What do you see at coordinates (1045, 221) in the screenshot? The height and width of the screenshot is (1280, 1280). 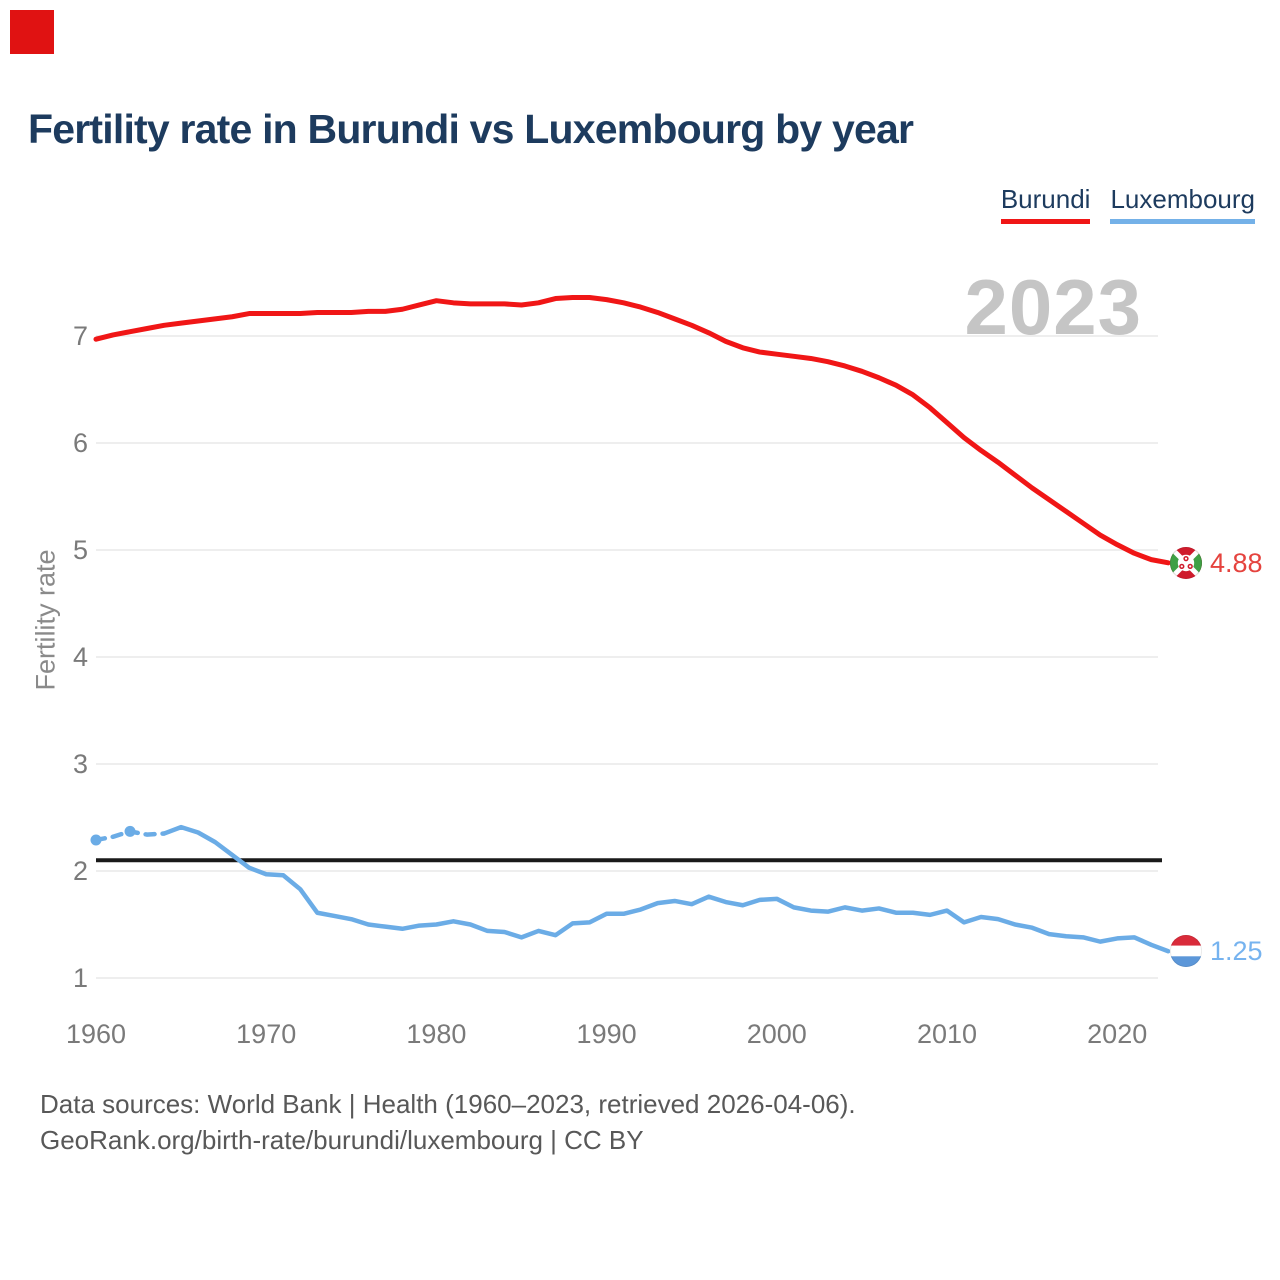 I see `legend-swatch-burundi` at bounding box center [1045, 221].